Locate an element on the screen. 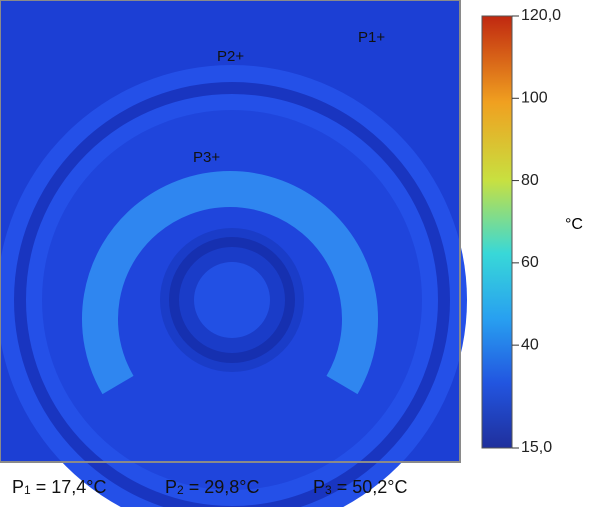 This screenshot has width=600, height=512. point-reading: P2 = 29,8°C is located at coordinates (212, 487).